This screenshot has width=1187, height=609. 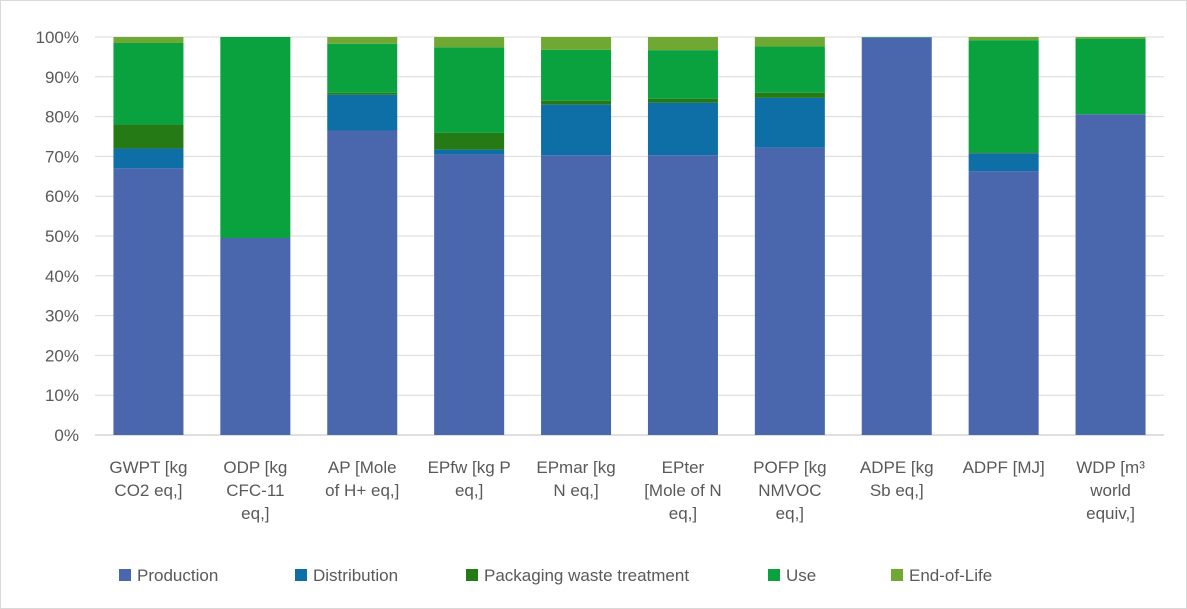 I want to click on y-tick-label: 40%, so click(x=62, y=276).